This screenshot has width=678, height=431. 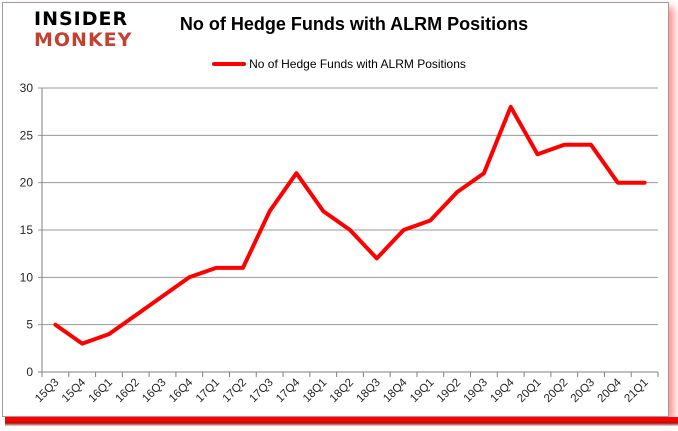 I want to click on x-tick-label: 20Q1, so click(x=529, y=391).